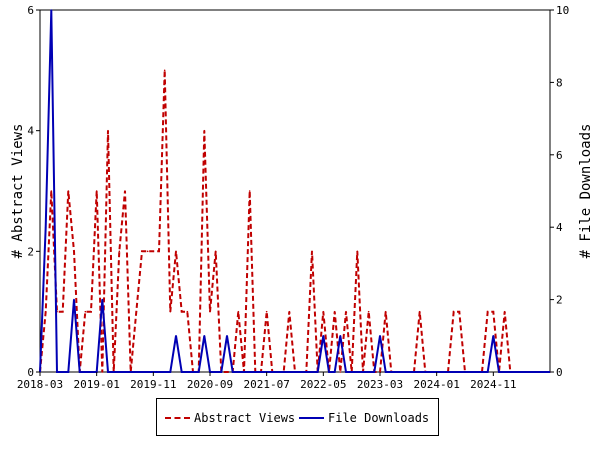  I want to click on x-tick-label: 2022-05, so click(323, 384).